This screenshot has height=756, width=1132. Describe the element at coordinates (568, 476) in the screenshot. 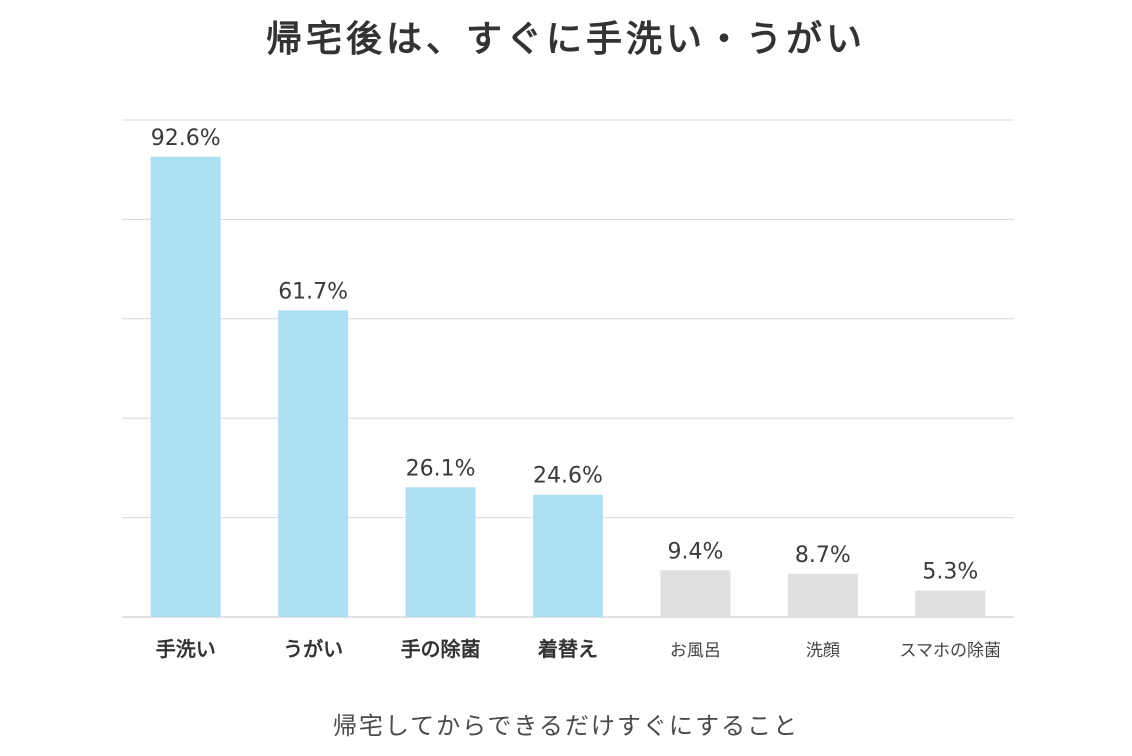

I see `data-label: 24.6%` at that location.